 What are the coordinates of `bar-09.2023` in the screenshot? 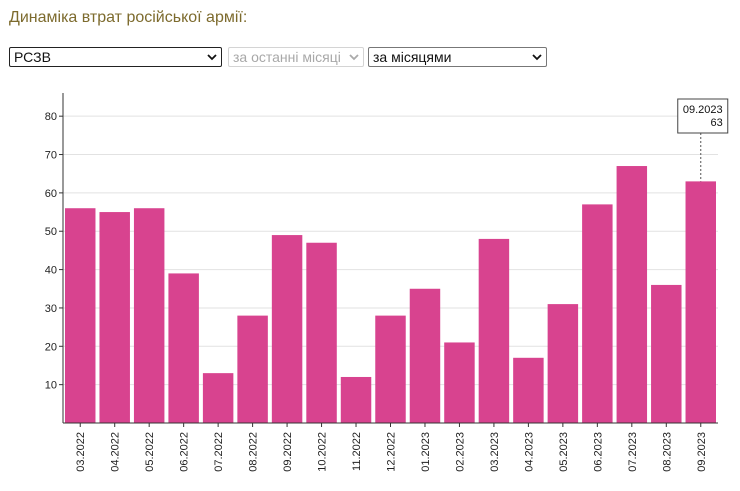 It's located at (700, 302).